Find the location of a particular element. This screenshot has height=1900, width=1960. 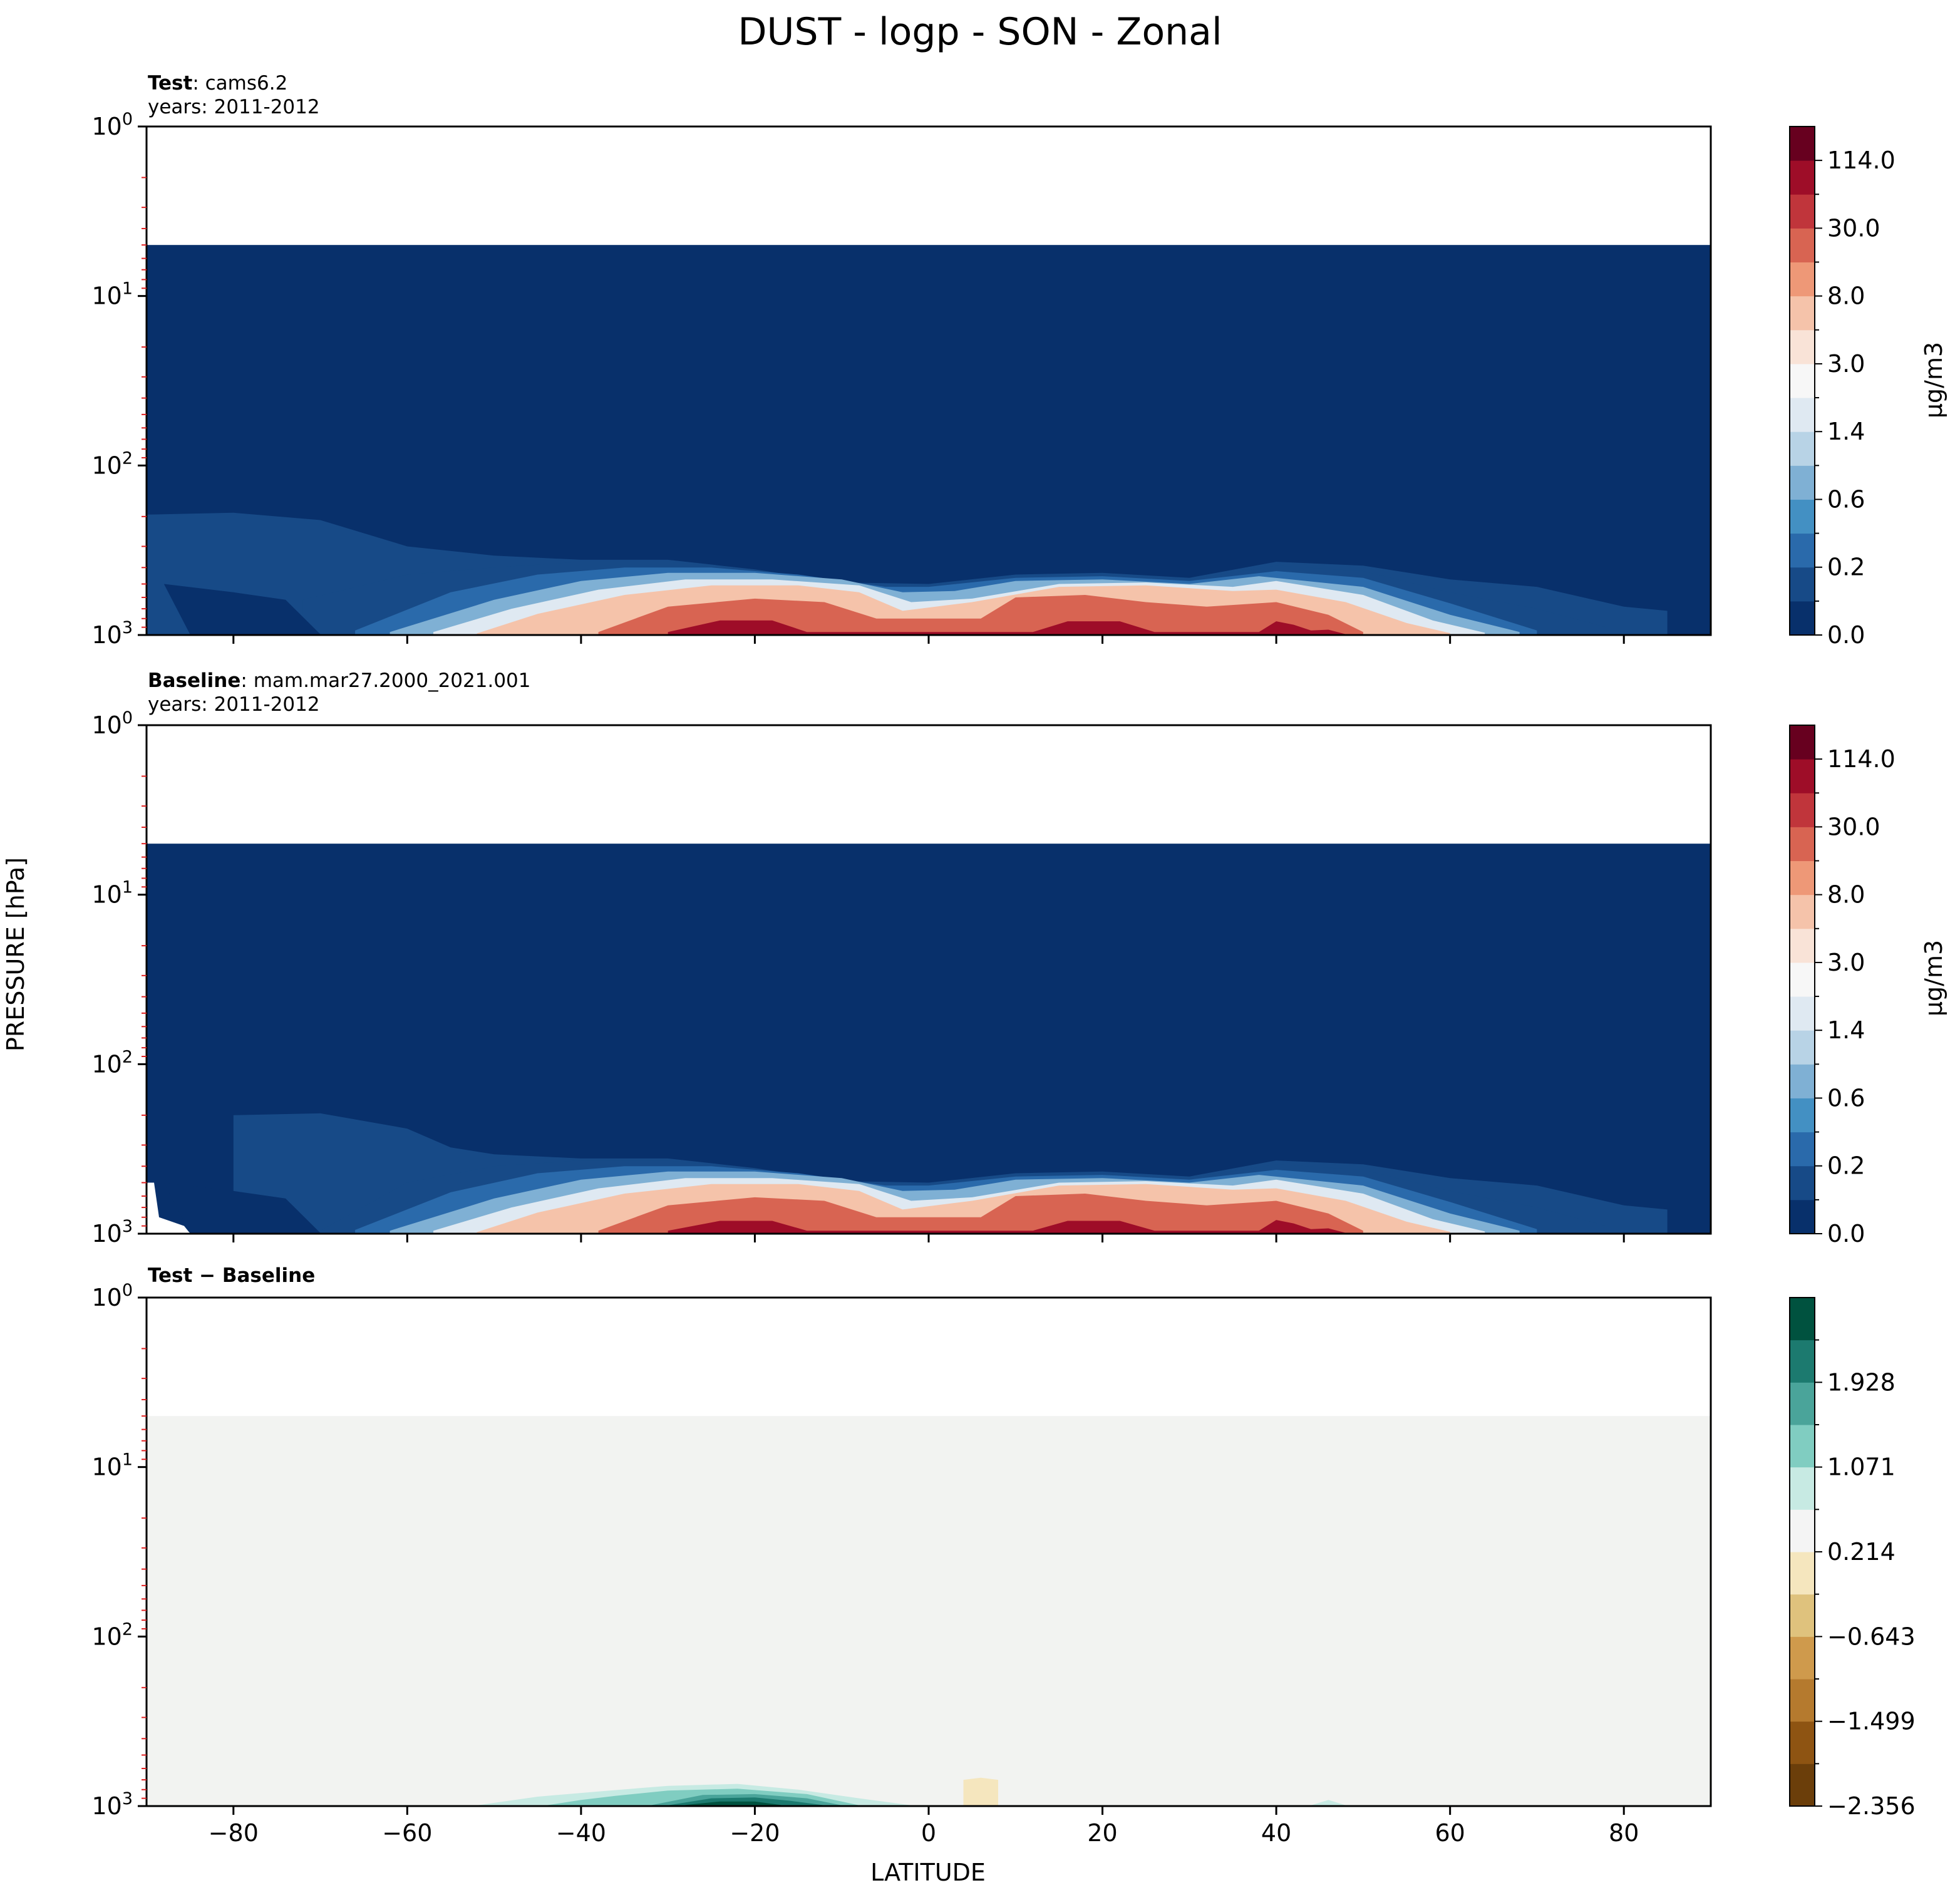

x-tick-label: −20 is located at coordinates (755, 1833).